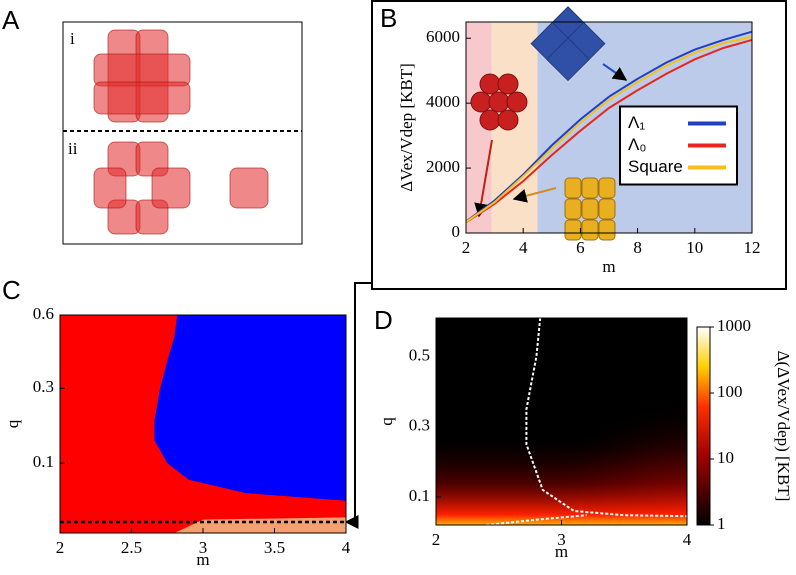 This screenshot has width=796, height=575. What do you see at coordinates (637, 144) in the screenshot?
I see `legend-label: Λ₀` at bounding box center [637, 144].